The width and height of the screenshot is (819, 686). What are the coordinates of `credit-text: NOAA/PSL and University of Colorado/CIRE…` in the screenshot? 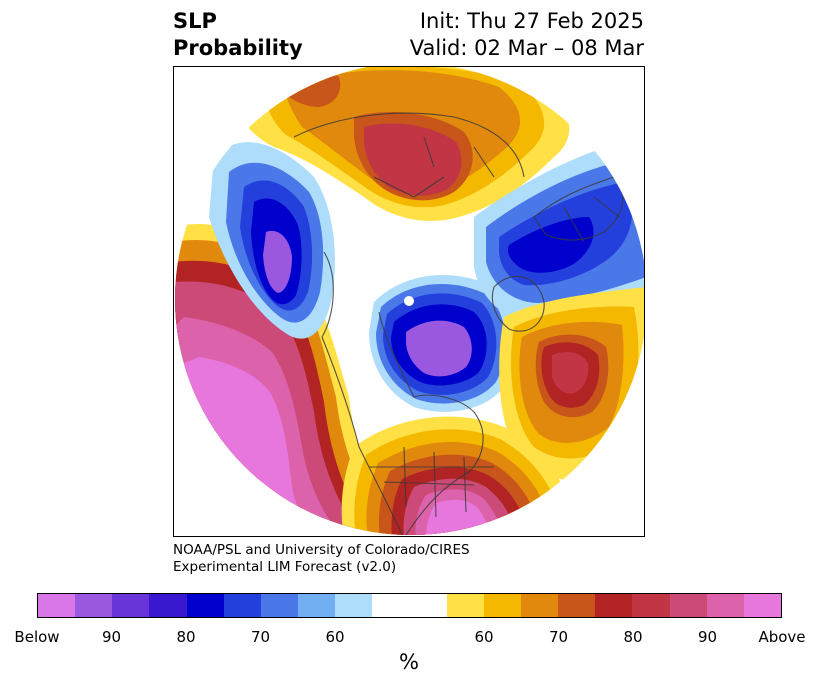 It's located at (321, 559).